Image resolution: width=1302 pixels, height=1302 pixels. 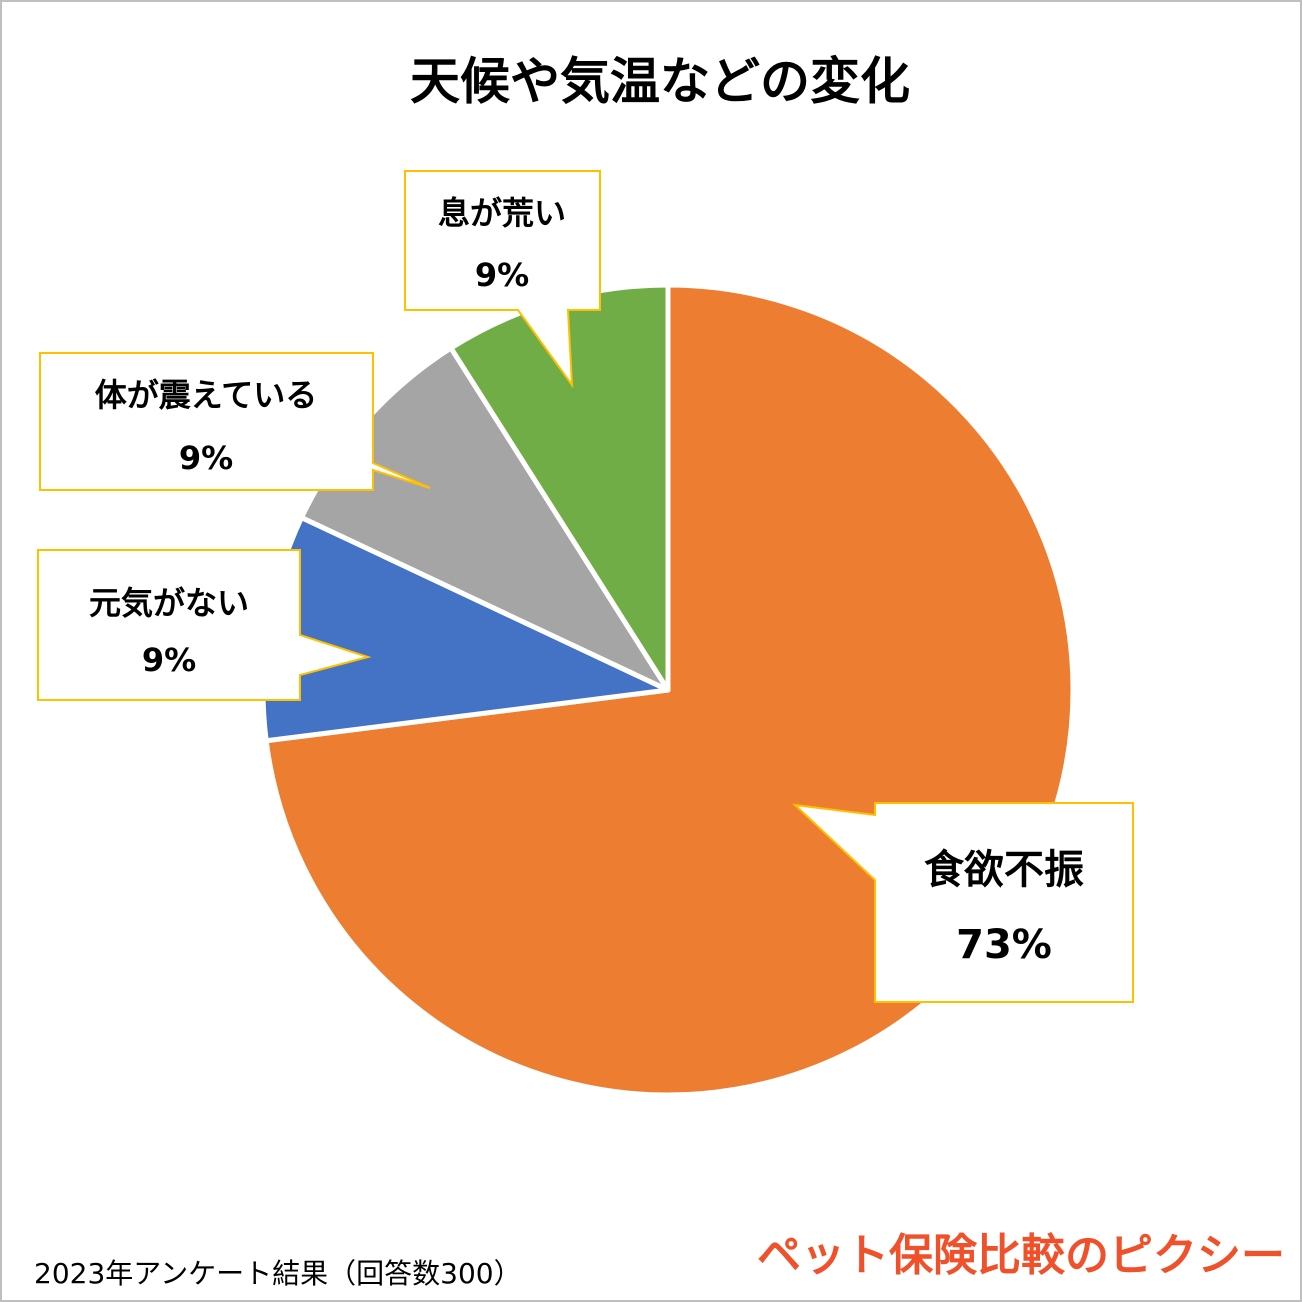 I want to click on slice-label: 元気がない, so click(x=169, y=603).